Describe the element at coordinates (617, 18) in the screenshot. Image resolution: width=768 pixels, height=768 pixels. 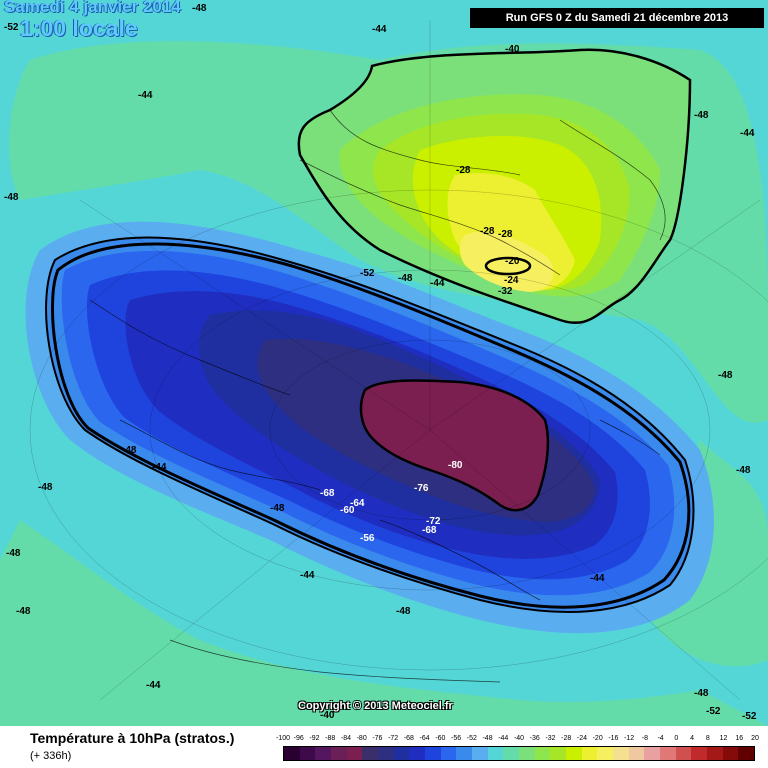
I see `run-info: Run GFS 0 Z du Samedi 21 décembre 2013` at that location.